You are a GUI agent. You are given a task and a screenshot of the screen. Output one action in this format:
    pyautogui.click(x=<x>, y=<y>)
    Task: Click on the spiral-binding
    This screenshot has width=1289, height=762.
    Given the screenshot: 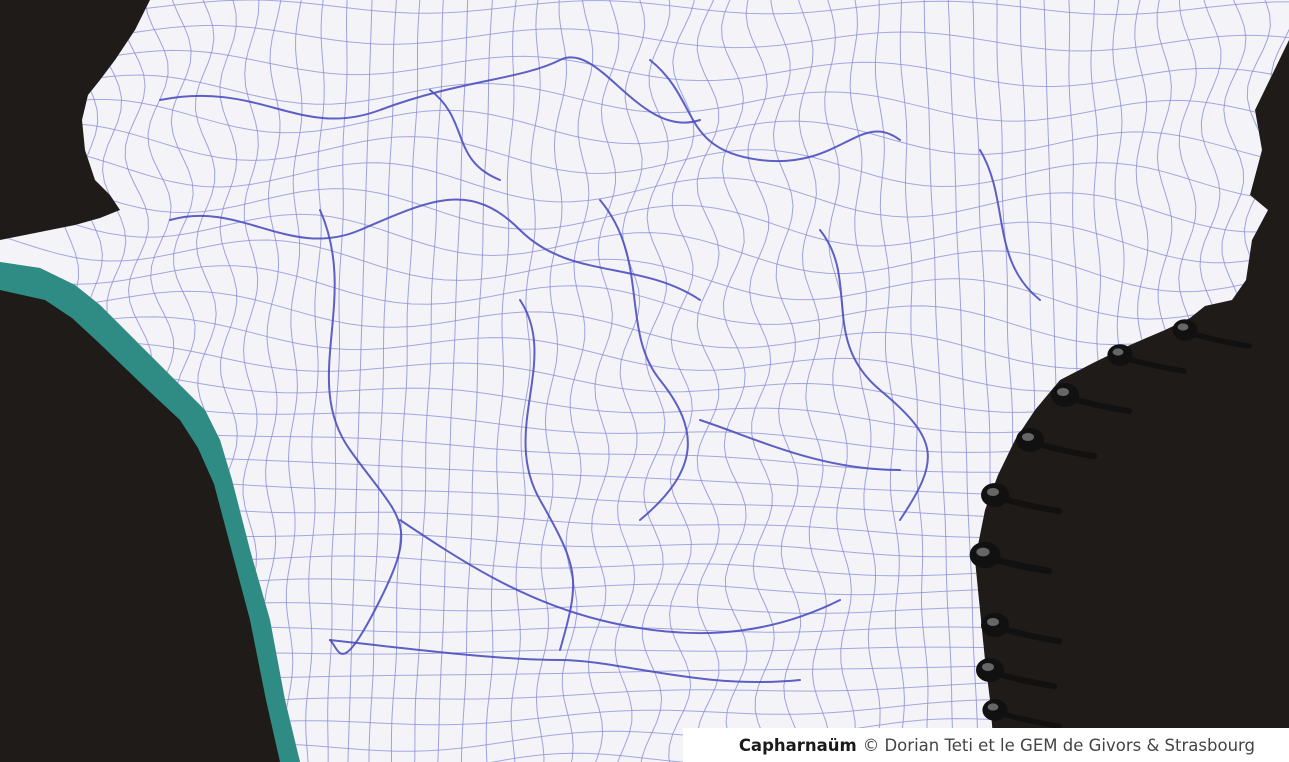 What is the action you would take?
    pyautogui.click(x=1110, y=524)
    